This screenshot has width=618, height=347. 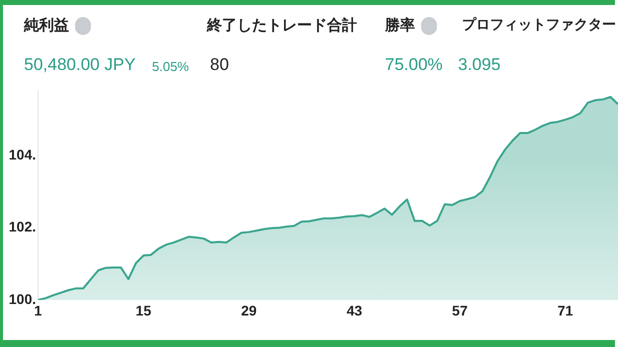 What do you see at coordinates (400, 25) in the screenshot?
I see `text: 勝率` at bounding box center [400, 25].